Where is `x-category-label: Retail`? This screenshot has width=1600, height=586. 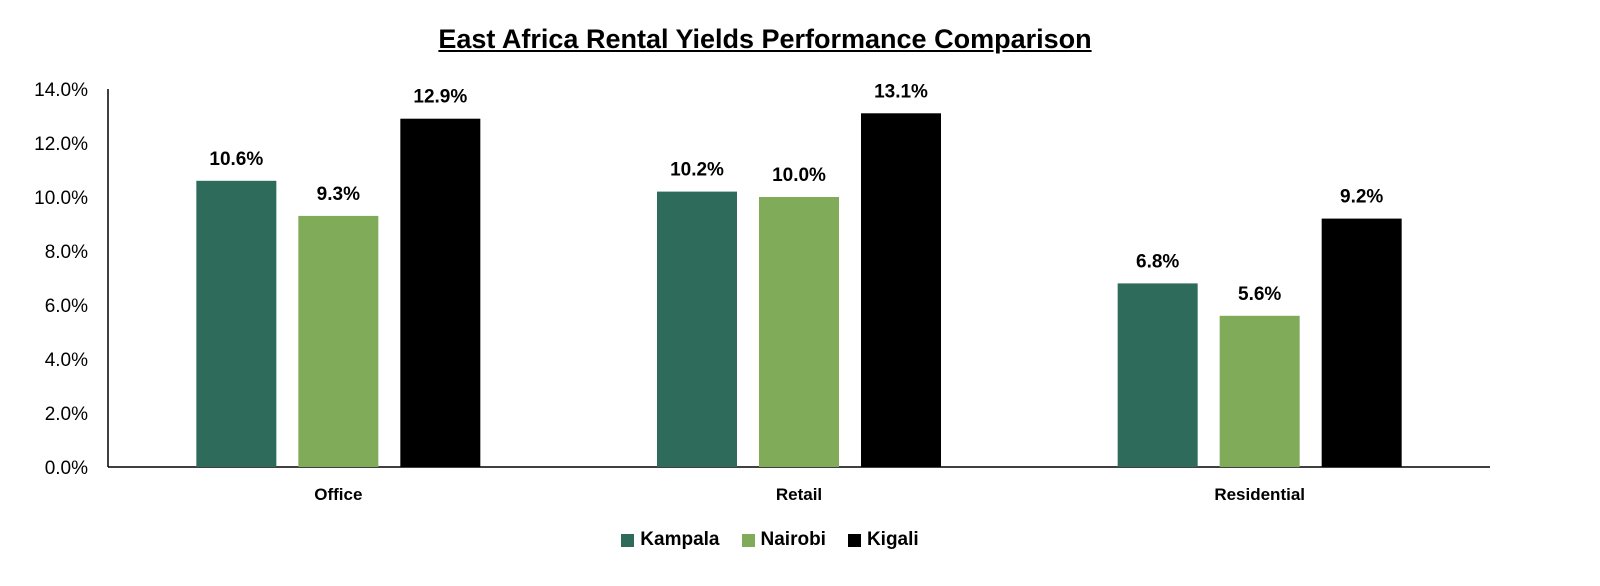
x-category-label: Retail is located at coordinates (799, 494).